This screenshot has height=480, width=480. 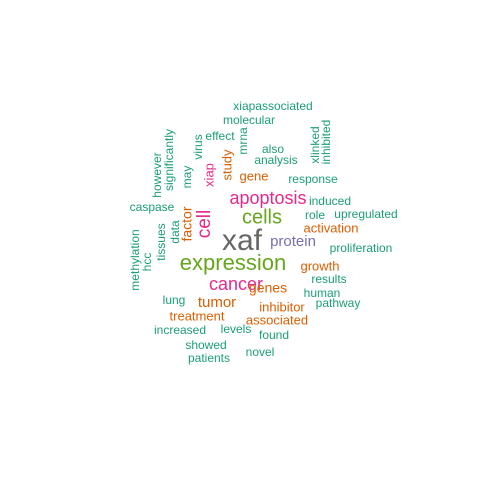 What do you see at coordinates (313, 179) in the screenshot?
I see `word-response: response` at bounding box center [313, 179].